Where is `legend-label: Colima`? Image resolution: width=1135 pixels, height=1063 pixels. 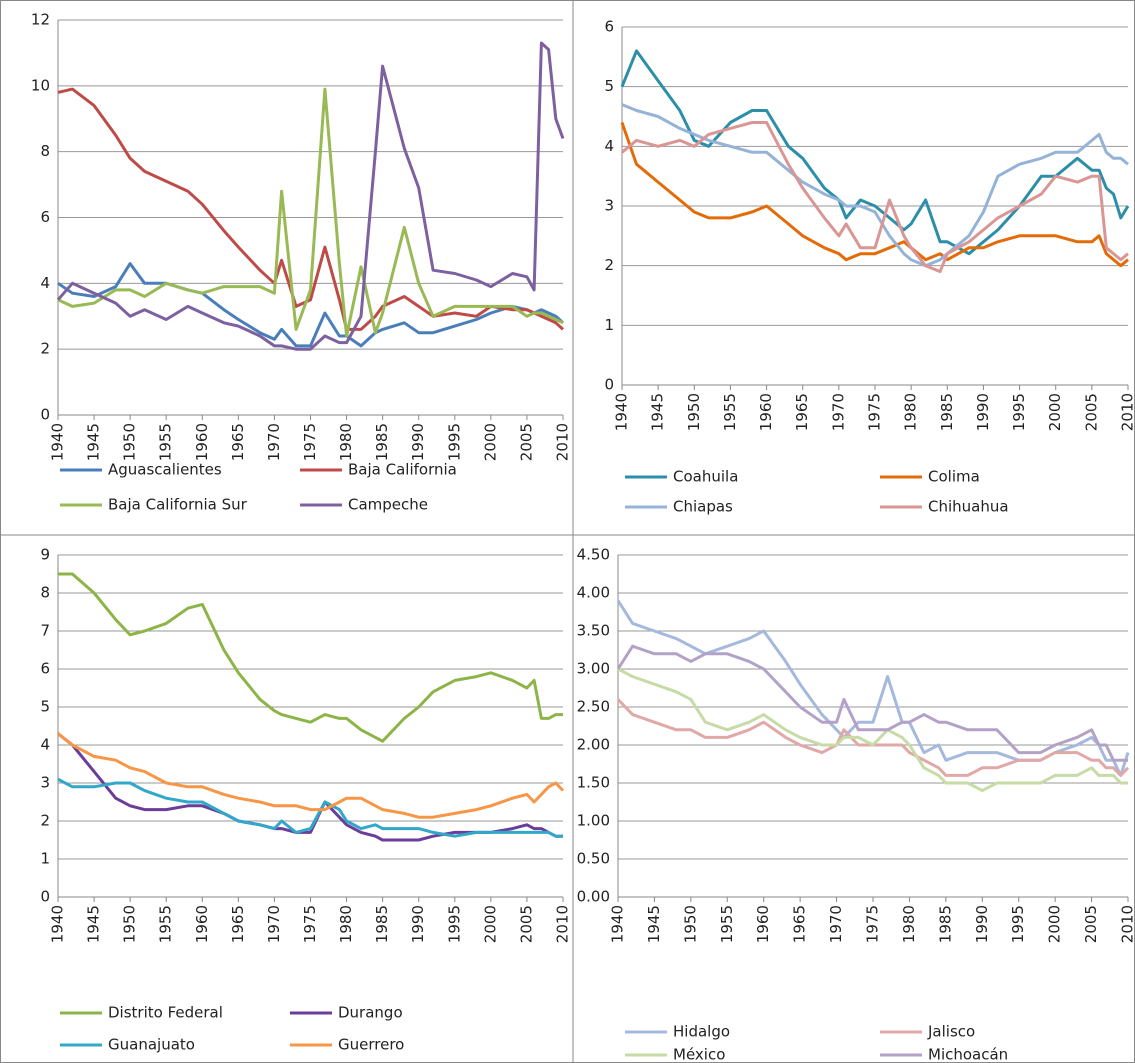
legend-label: Colima is located at coordinates (954, 477).